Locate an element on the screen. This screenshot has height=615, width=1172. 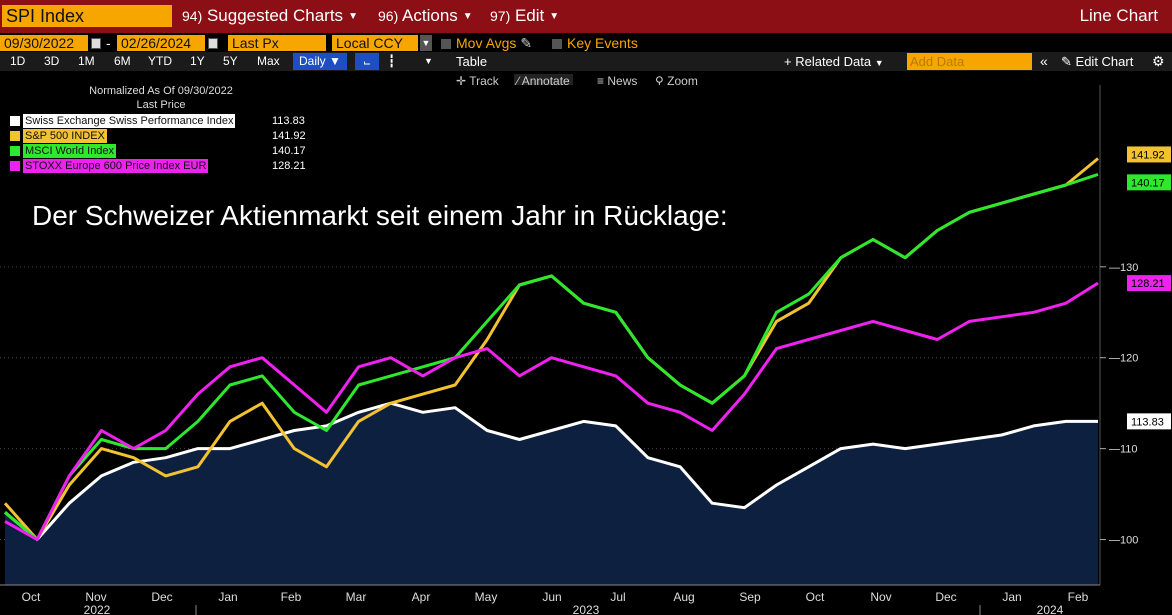
menu-label: Actions is located at coordinates (430, 15).